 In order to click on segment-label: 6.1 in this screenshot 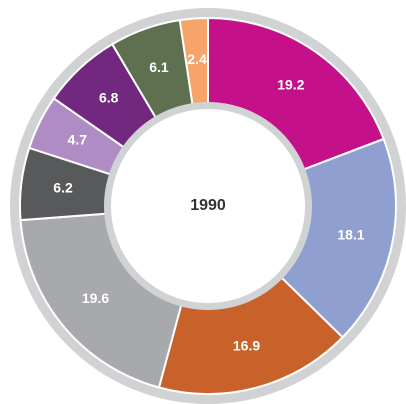, I will do `click(159, 67)`.